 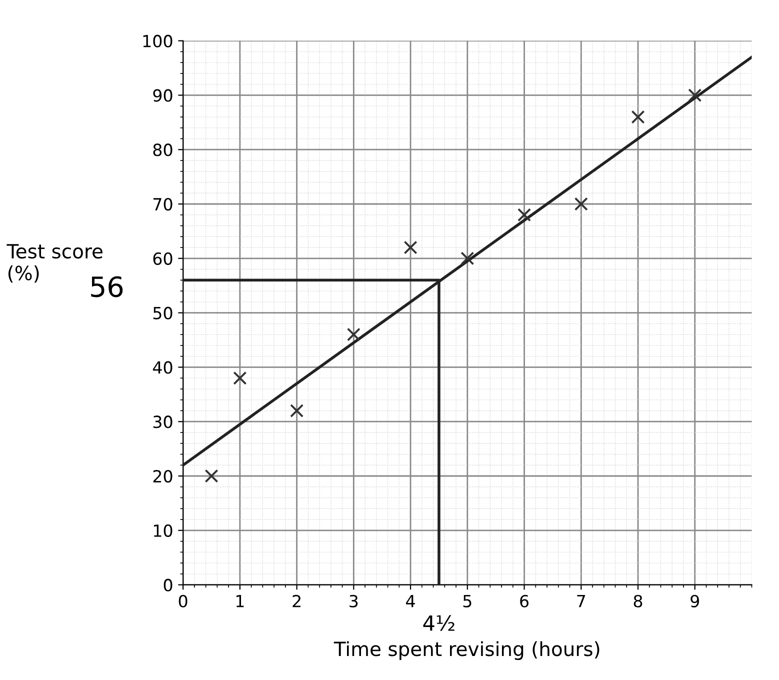 I want to click on x-axis-title: Time spent revising (hours), so click(x=467, y=650).